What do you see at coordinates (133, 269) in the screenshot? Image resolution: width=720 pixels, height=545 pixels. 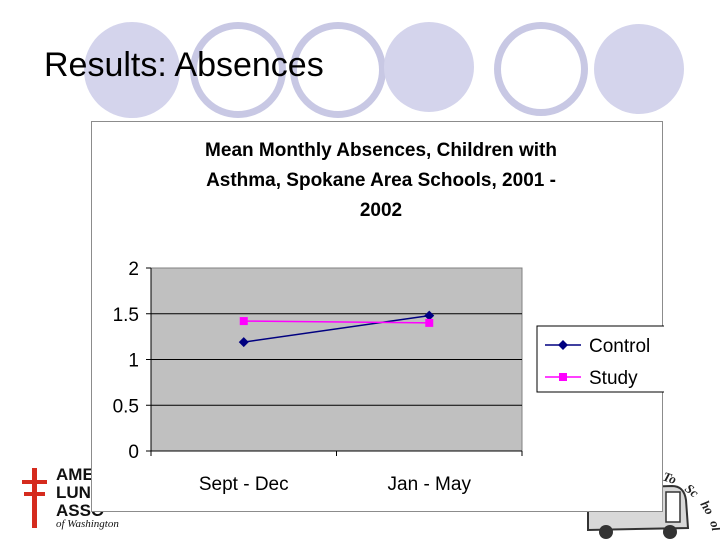 I see `y-tick-label: 2` at bounding box center [133, 269].